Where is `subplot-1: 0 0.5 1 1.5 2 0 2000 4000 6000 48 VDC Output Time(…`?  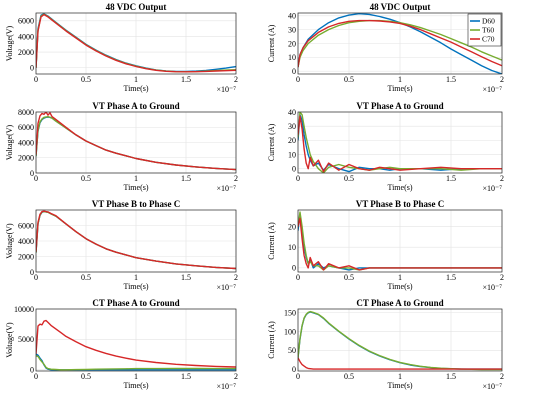 subplot-1: 0 0.5 1 1.5 2 0 2000 4000 6000 48 VDC Output Time(… is located at coordinates (121, 48).